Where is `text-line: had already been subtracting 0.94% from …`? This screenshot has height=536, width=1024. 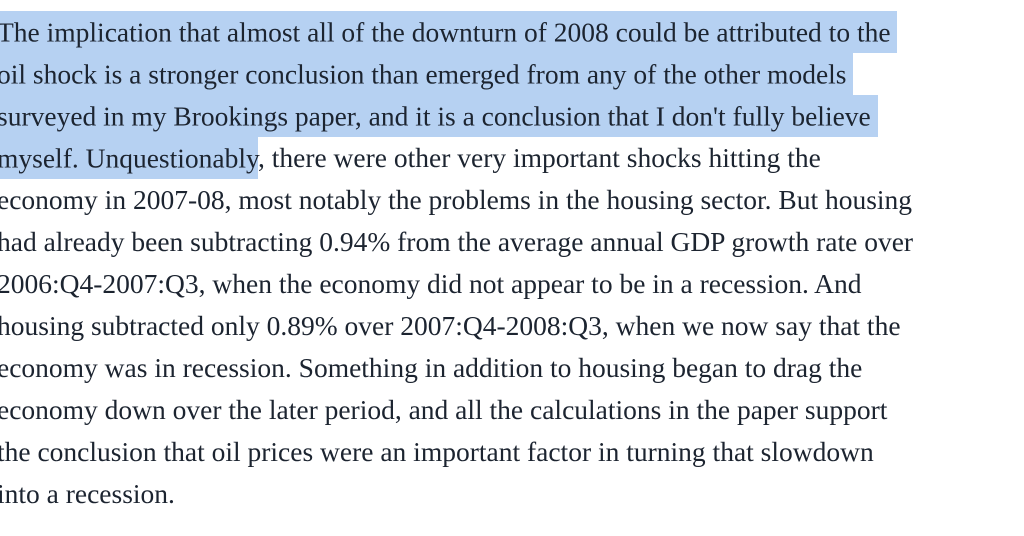
text-line: had already been subtracting 0.94% from … is located at coordinates (512, 242).